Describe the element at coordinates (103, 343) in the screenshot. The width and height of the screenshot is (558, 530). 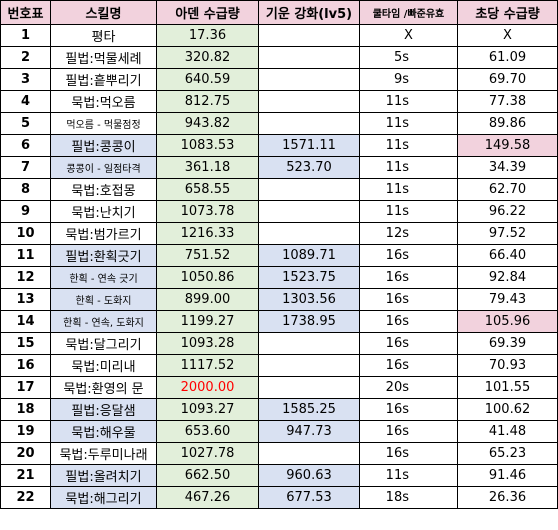
I see `skill-name: 묵법:달그리기` at that location.